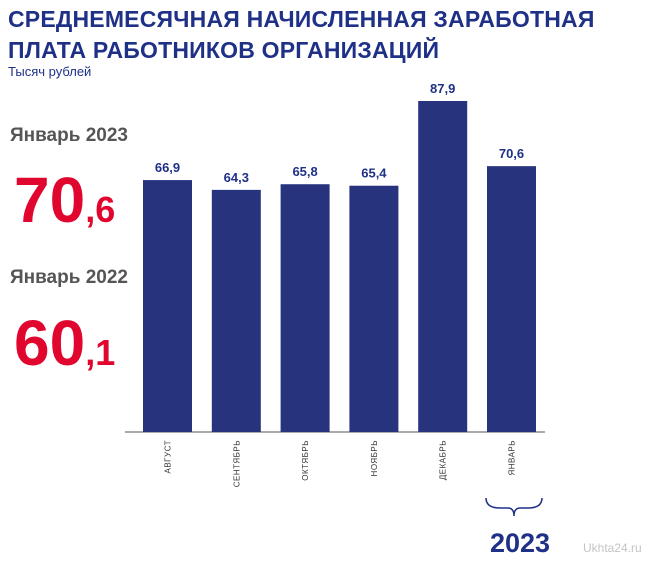 The height and width of the screenshot is (565, 650). What do you see at coordinates (167, 167) in the screenshot?
I see `value-label-1: 66,9` at bounding box center [167, 167].